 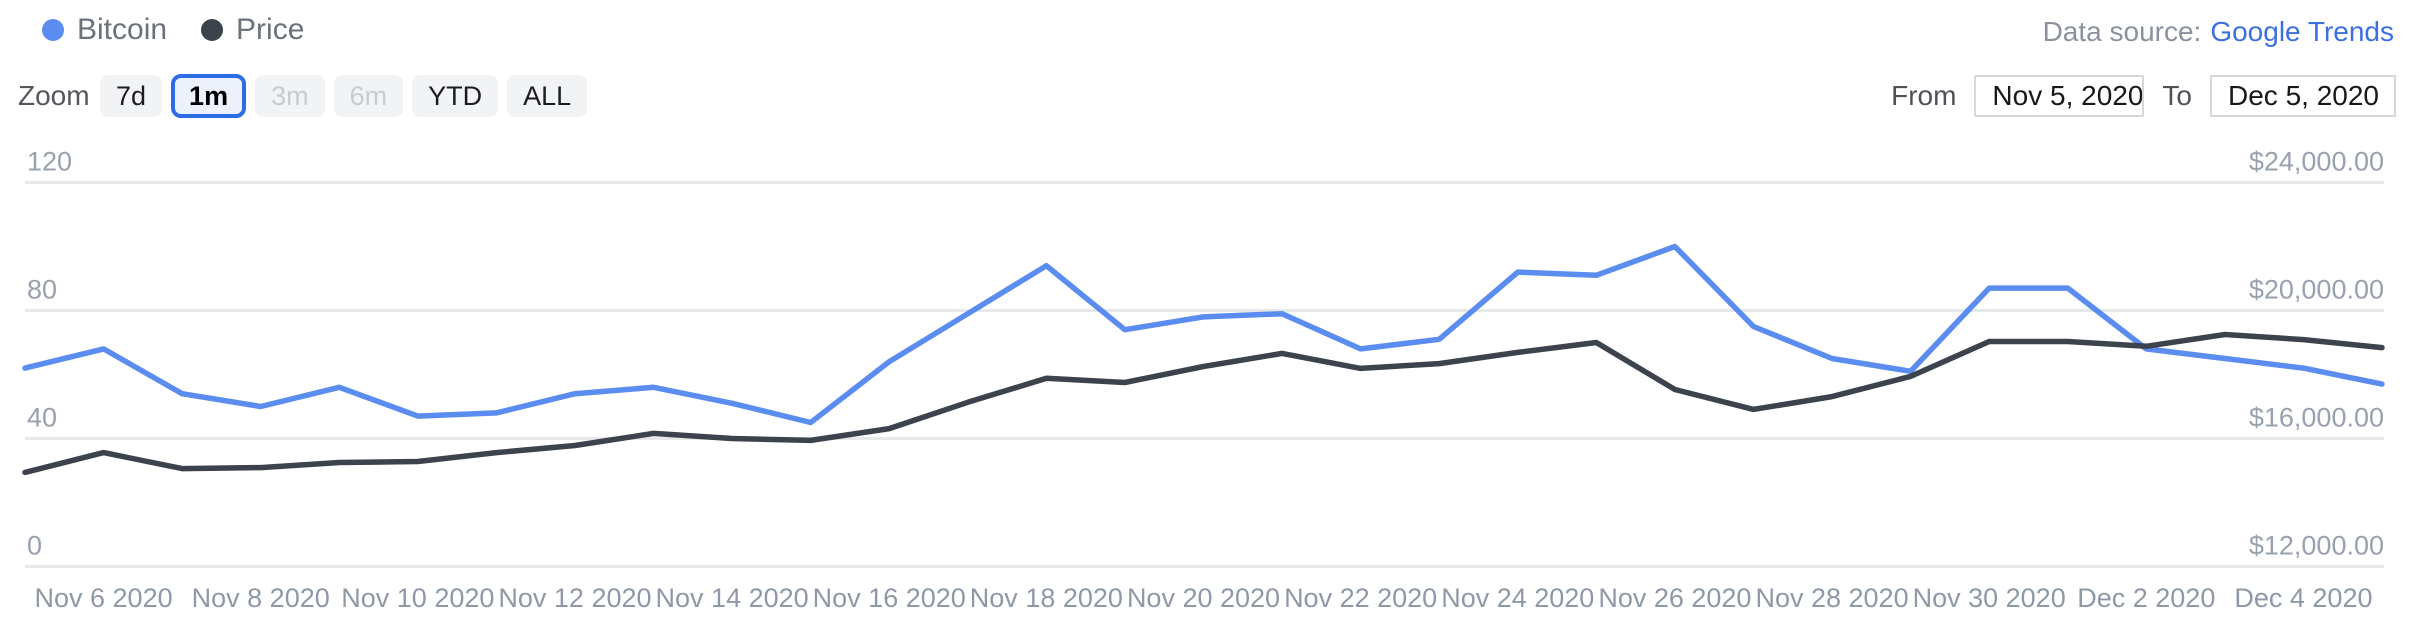 I want to click on left-axis-tick-label: 120, so click(x=49, y=162).